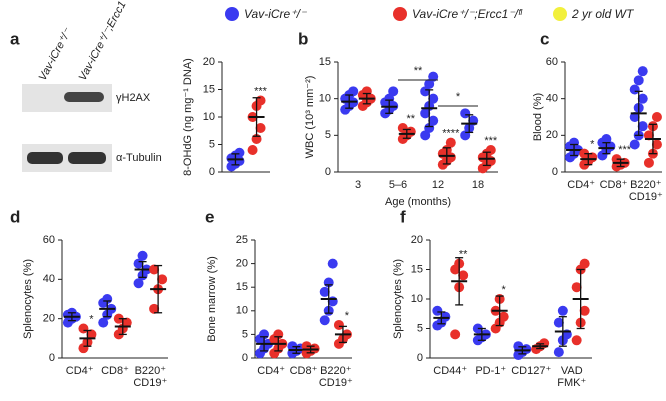  I want to click on x-tick-label: 5–6, so click(398, 185).